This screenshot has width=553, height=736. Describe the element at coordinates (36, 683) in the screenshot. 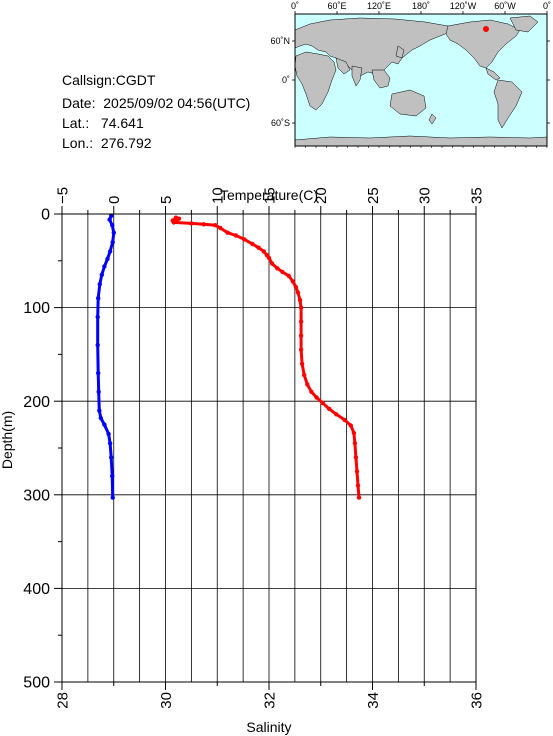

I see `depth-tick-label: 500` at that location.